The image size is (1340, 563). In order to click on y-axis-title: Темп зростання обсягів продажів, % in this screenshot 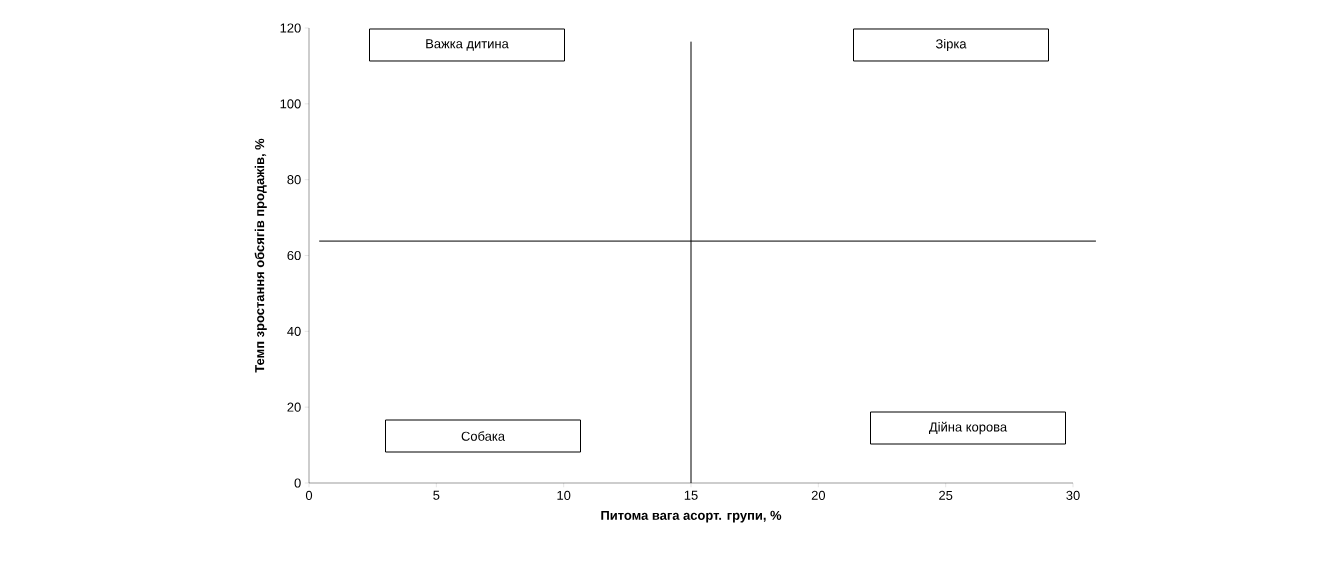, I will do `click(260, 255)`.